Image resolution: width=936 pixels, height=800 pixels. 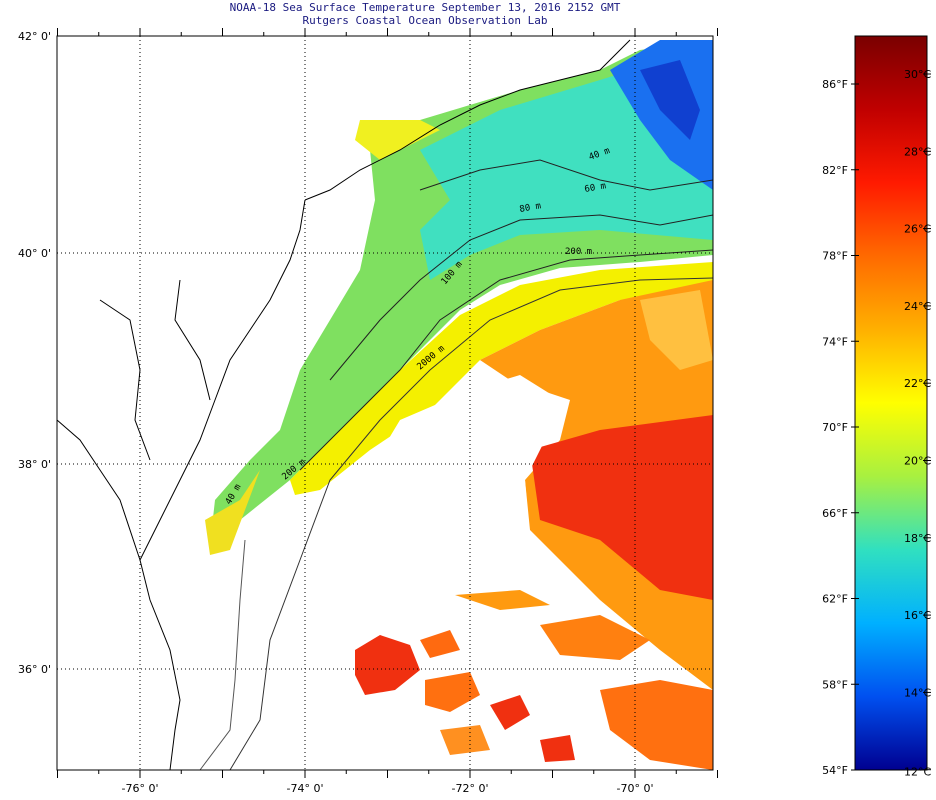 I want to click on celsius-label: 28°C, so click(x=917, y=151).